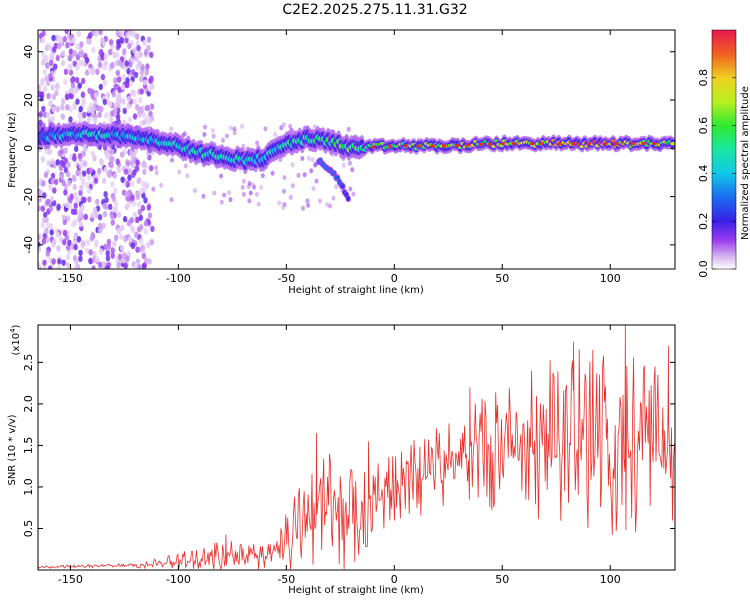 Image resolution: width=750 pixels, height=600 pixels. I want to click on track-core, so click(672, 143).